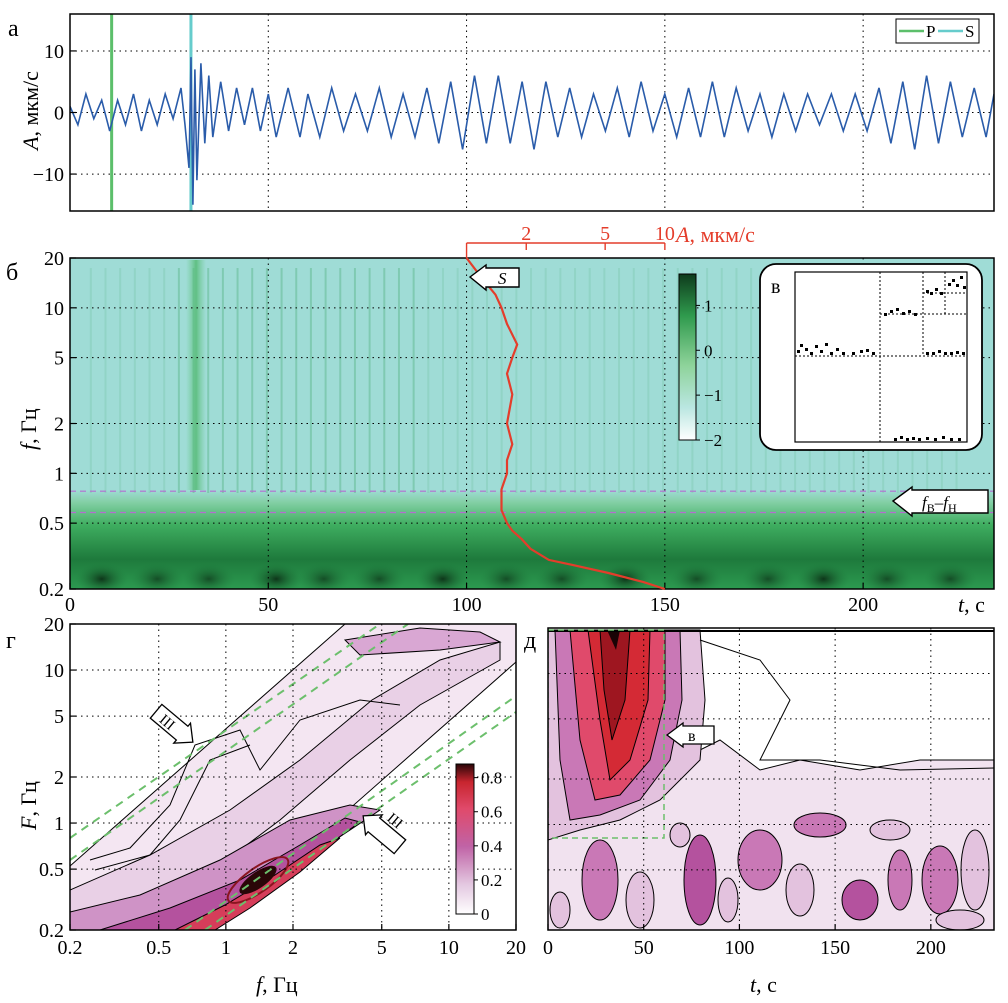 The width and height of the screenshot is (1008, 1003). I want to click on arrow-upper-shape, so click(171, 723).